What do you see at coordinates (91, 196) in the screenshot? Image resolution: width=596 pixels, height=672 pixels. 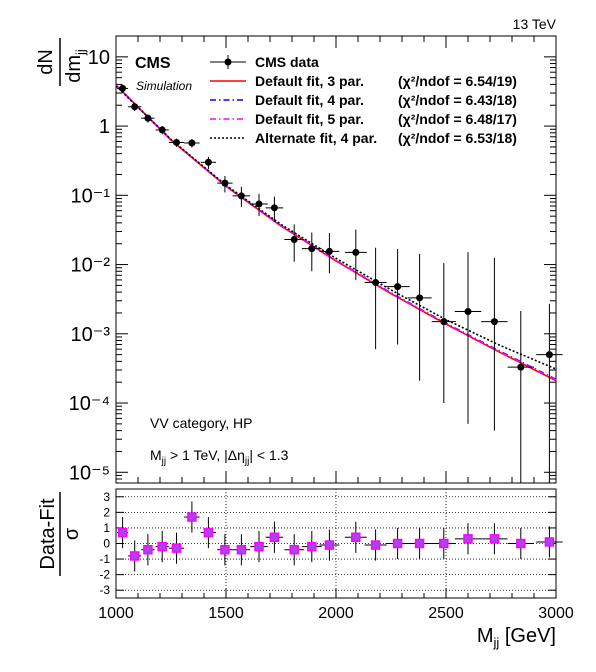 I see `y-tick-label: 10⁻¹` at bounding box center [91, 196].